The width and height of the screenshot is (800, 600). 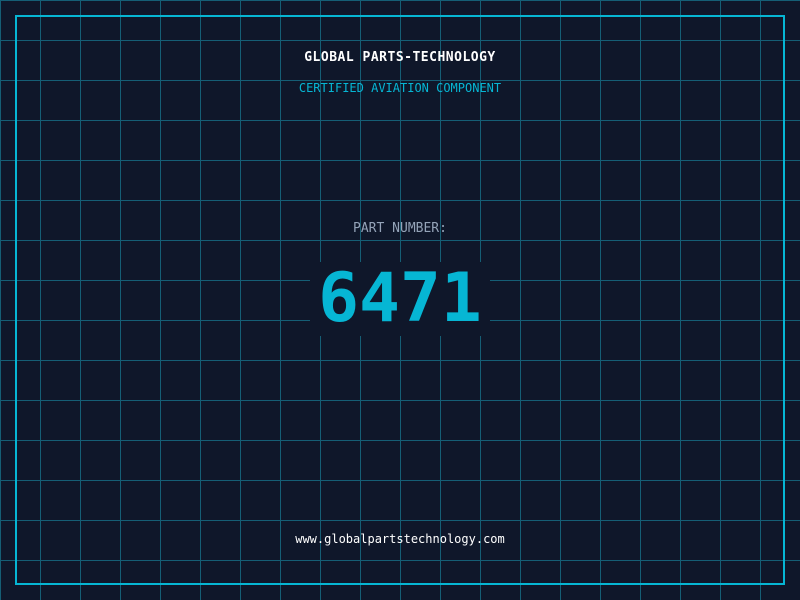 I want to click on part-number-value: 6471, so click(x=400, y=299).